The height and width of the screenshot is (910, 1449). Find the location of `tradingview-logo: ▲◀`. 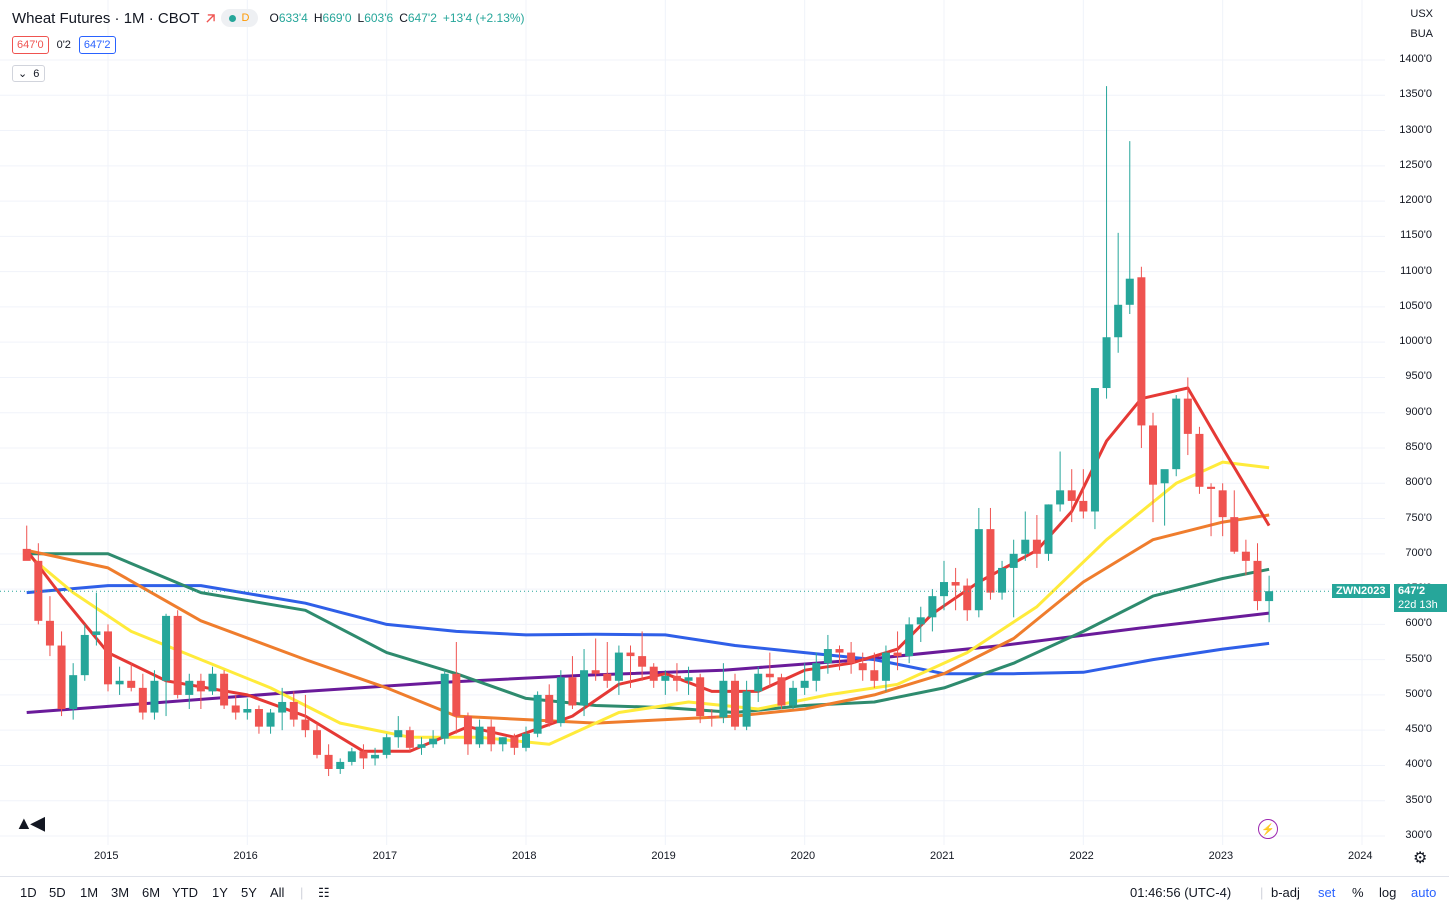

tradingview-logo: ▲◀ is located at coordinates (30, 823).